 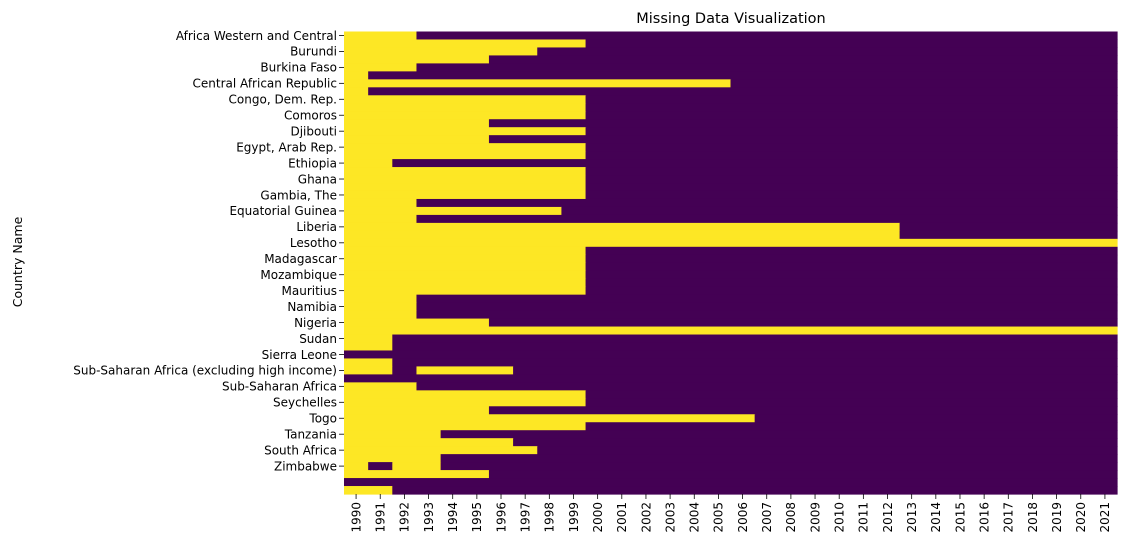 I want to click on y-tick-label: Gambia, The, so click(x=298, y=195).